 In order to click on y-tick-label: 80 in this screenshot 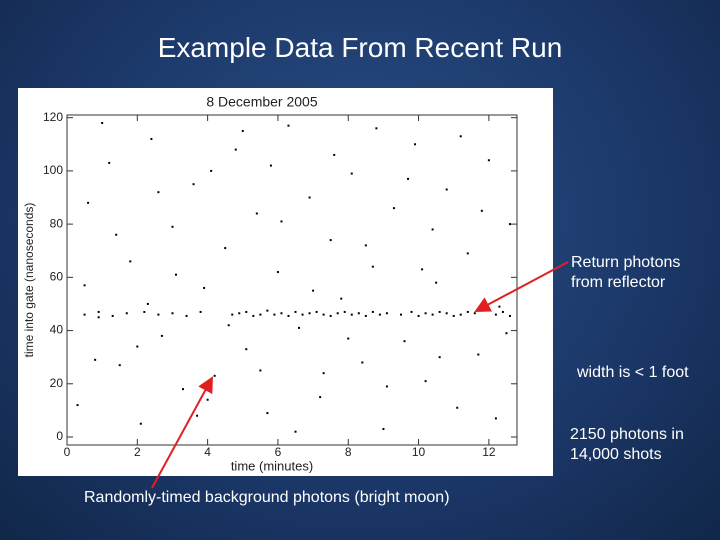, I will do `click(57, 223)`.